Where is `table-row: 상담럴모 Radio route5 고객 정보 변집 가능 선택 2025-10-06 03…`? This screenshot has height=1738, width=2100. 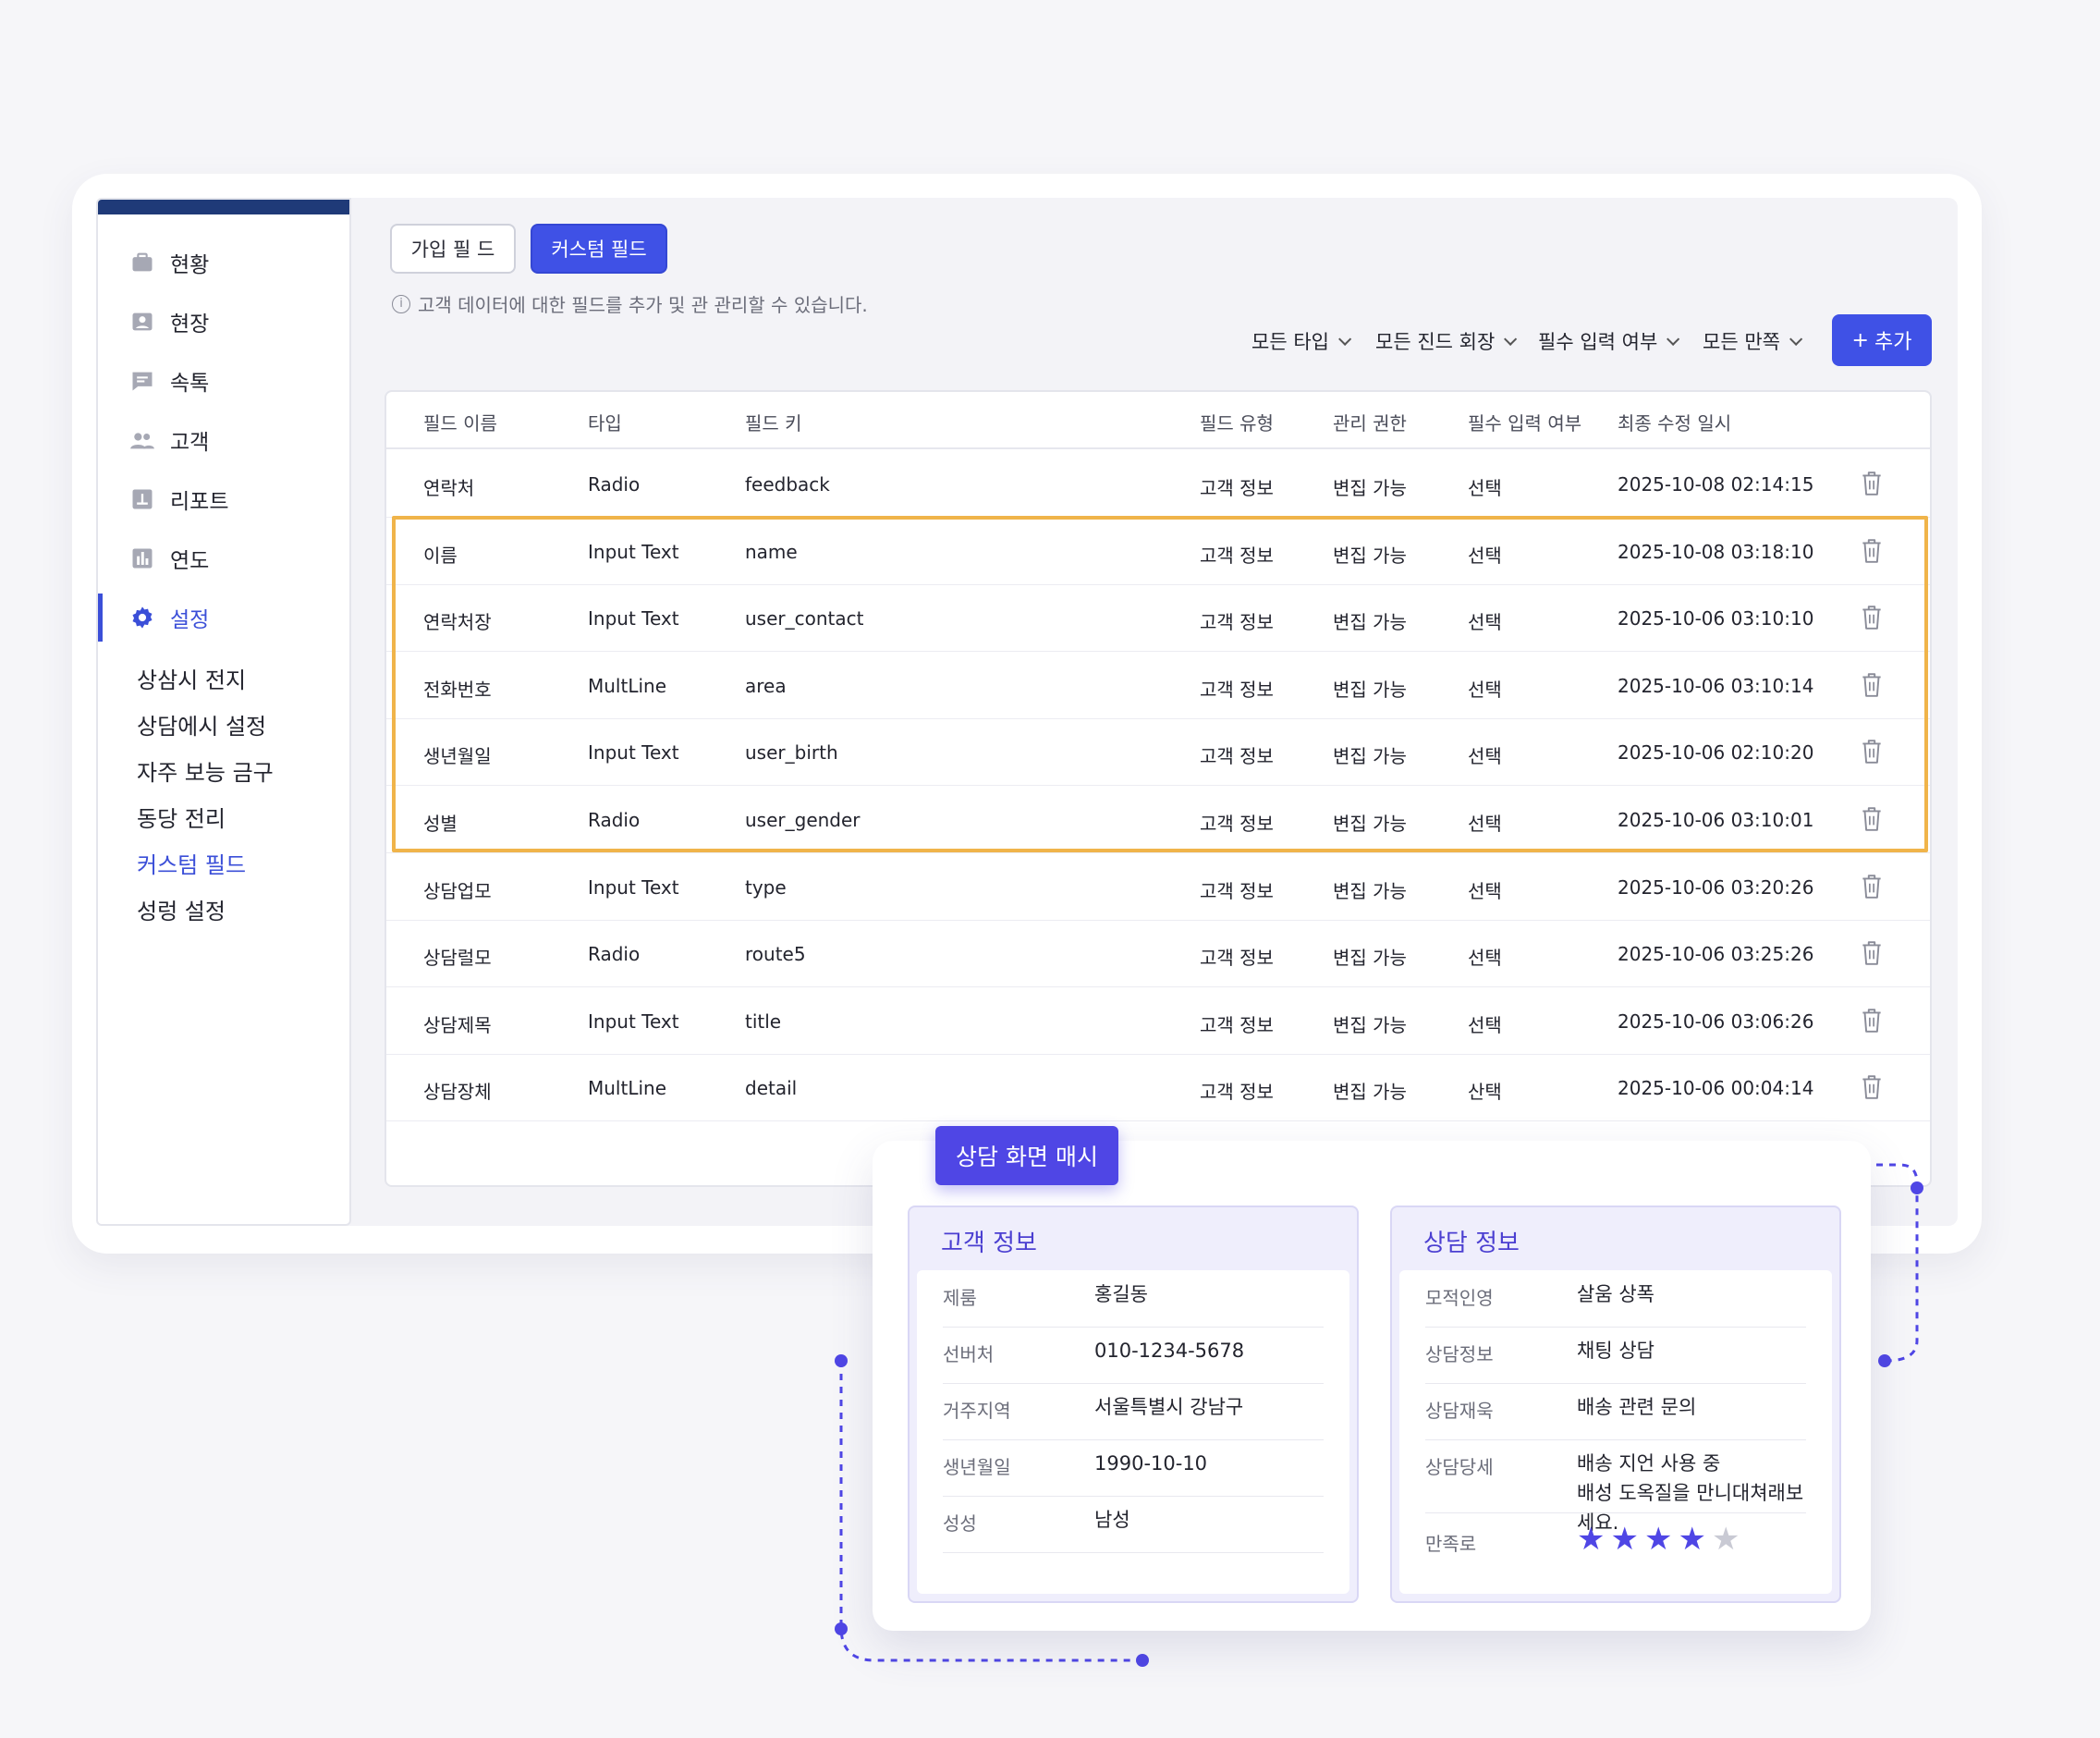
table-row: 상담럴모 Radio route5 고객 정보 변집 가능 선택 2025-10-06 03… is located at coordinates (1158, 954).